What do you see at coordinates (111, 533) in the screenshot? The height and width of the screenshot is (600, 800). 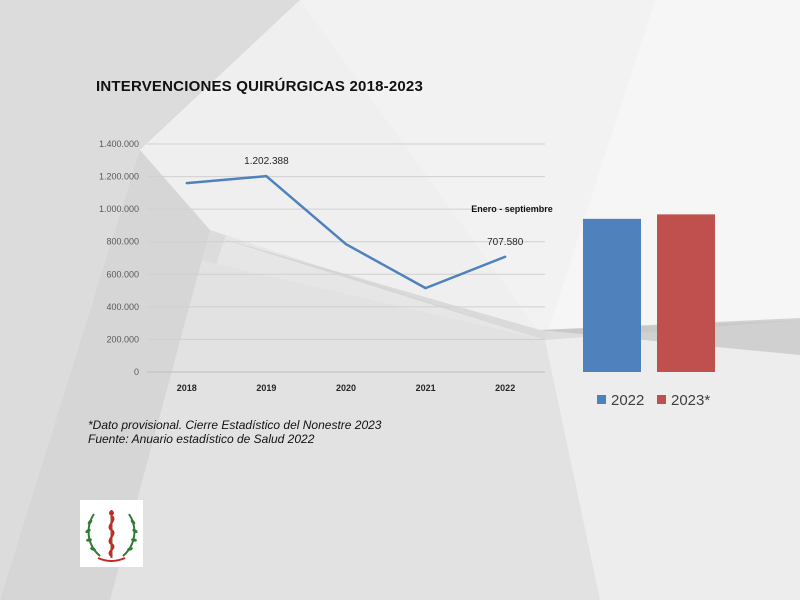 I see `medical-caduceus-emblem-icon` at bounding box center [111, 533].